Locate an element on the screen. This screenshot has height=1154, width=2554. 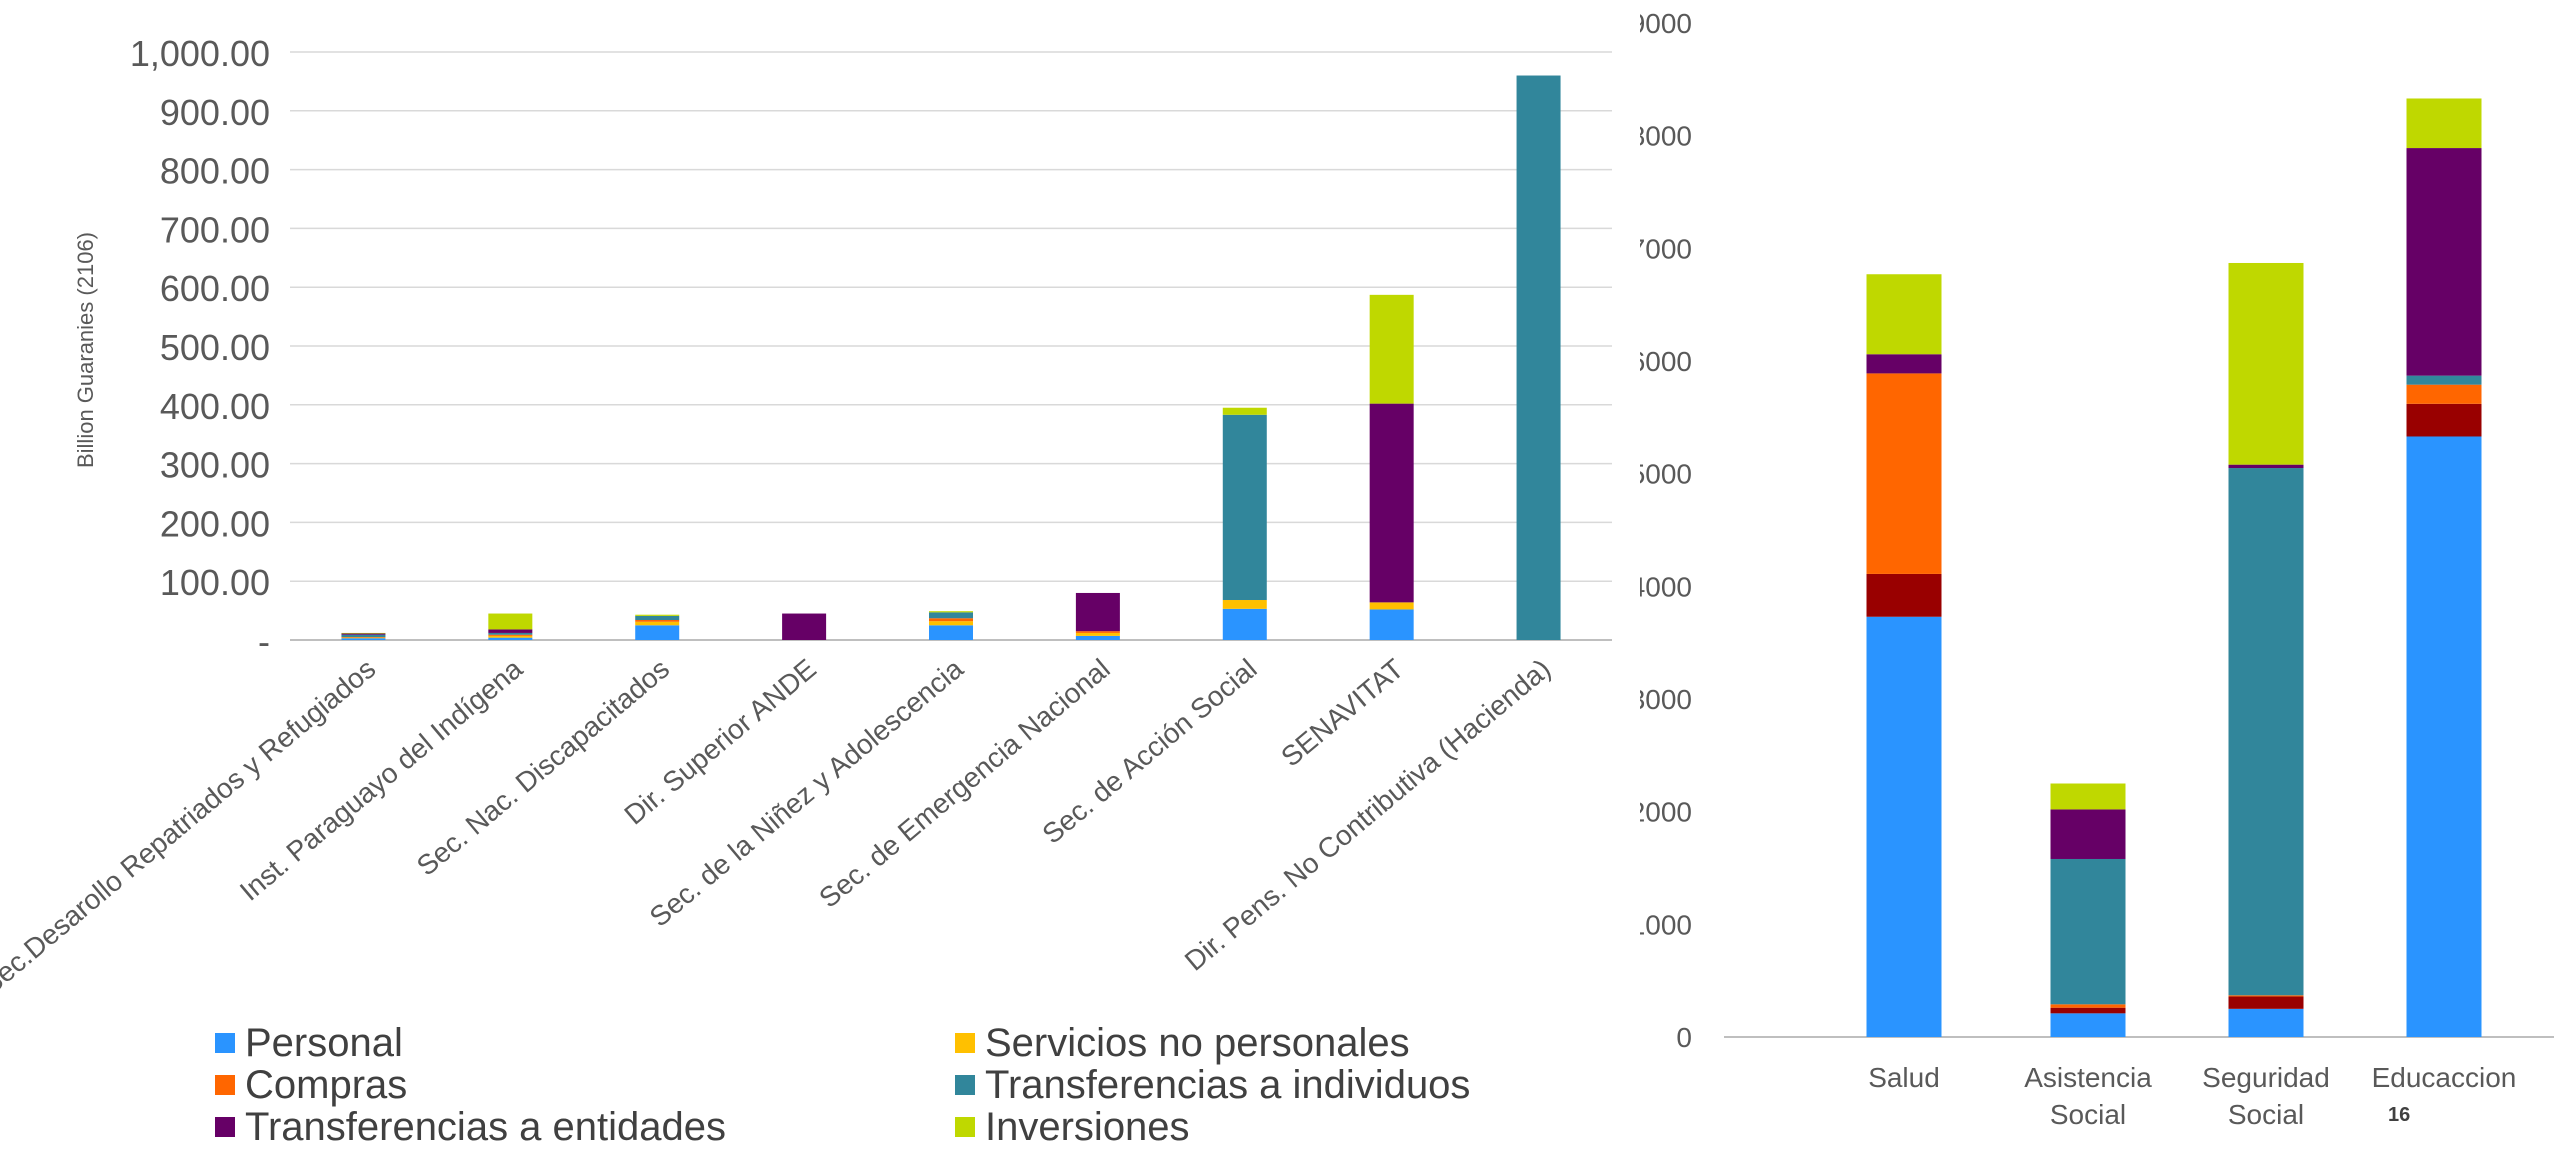
legend-item: Transferencias a individuos is located at coordinates (1255, 1084).